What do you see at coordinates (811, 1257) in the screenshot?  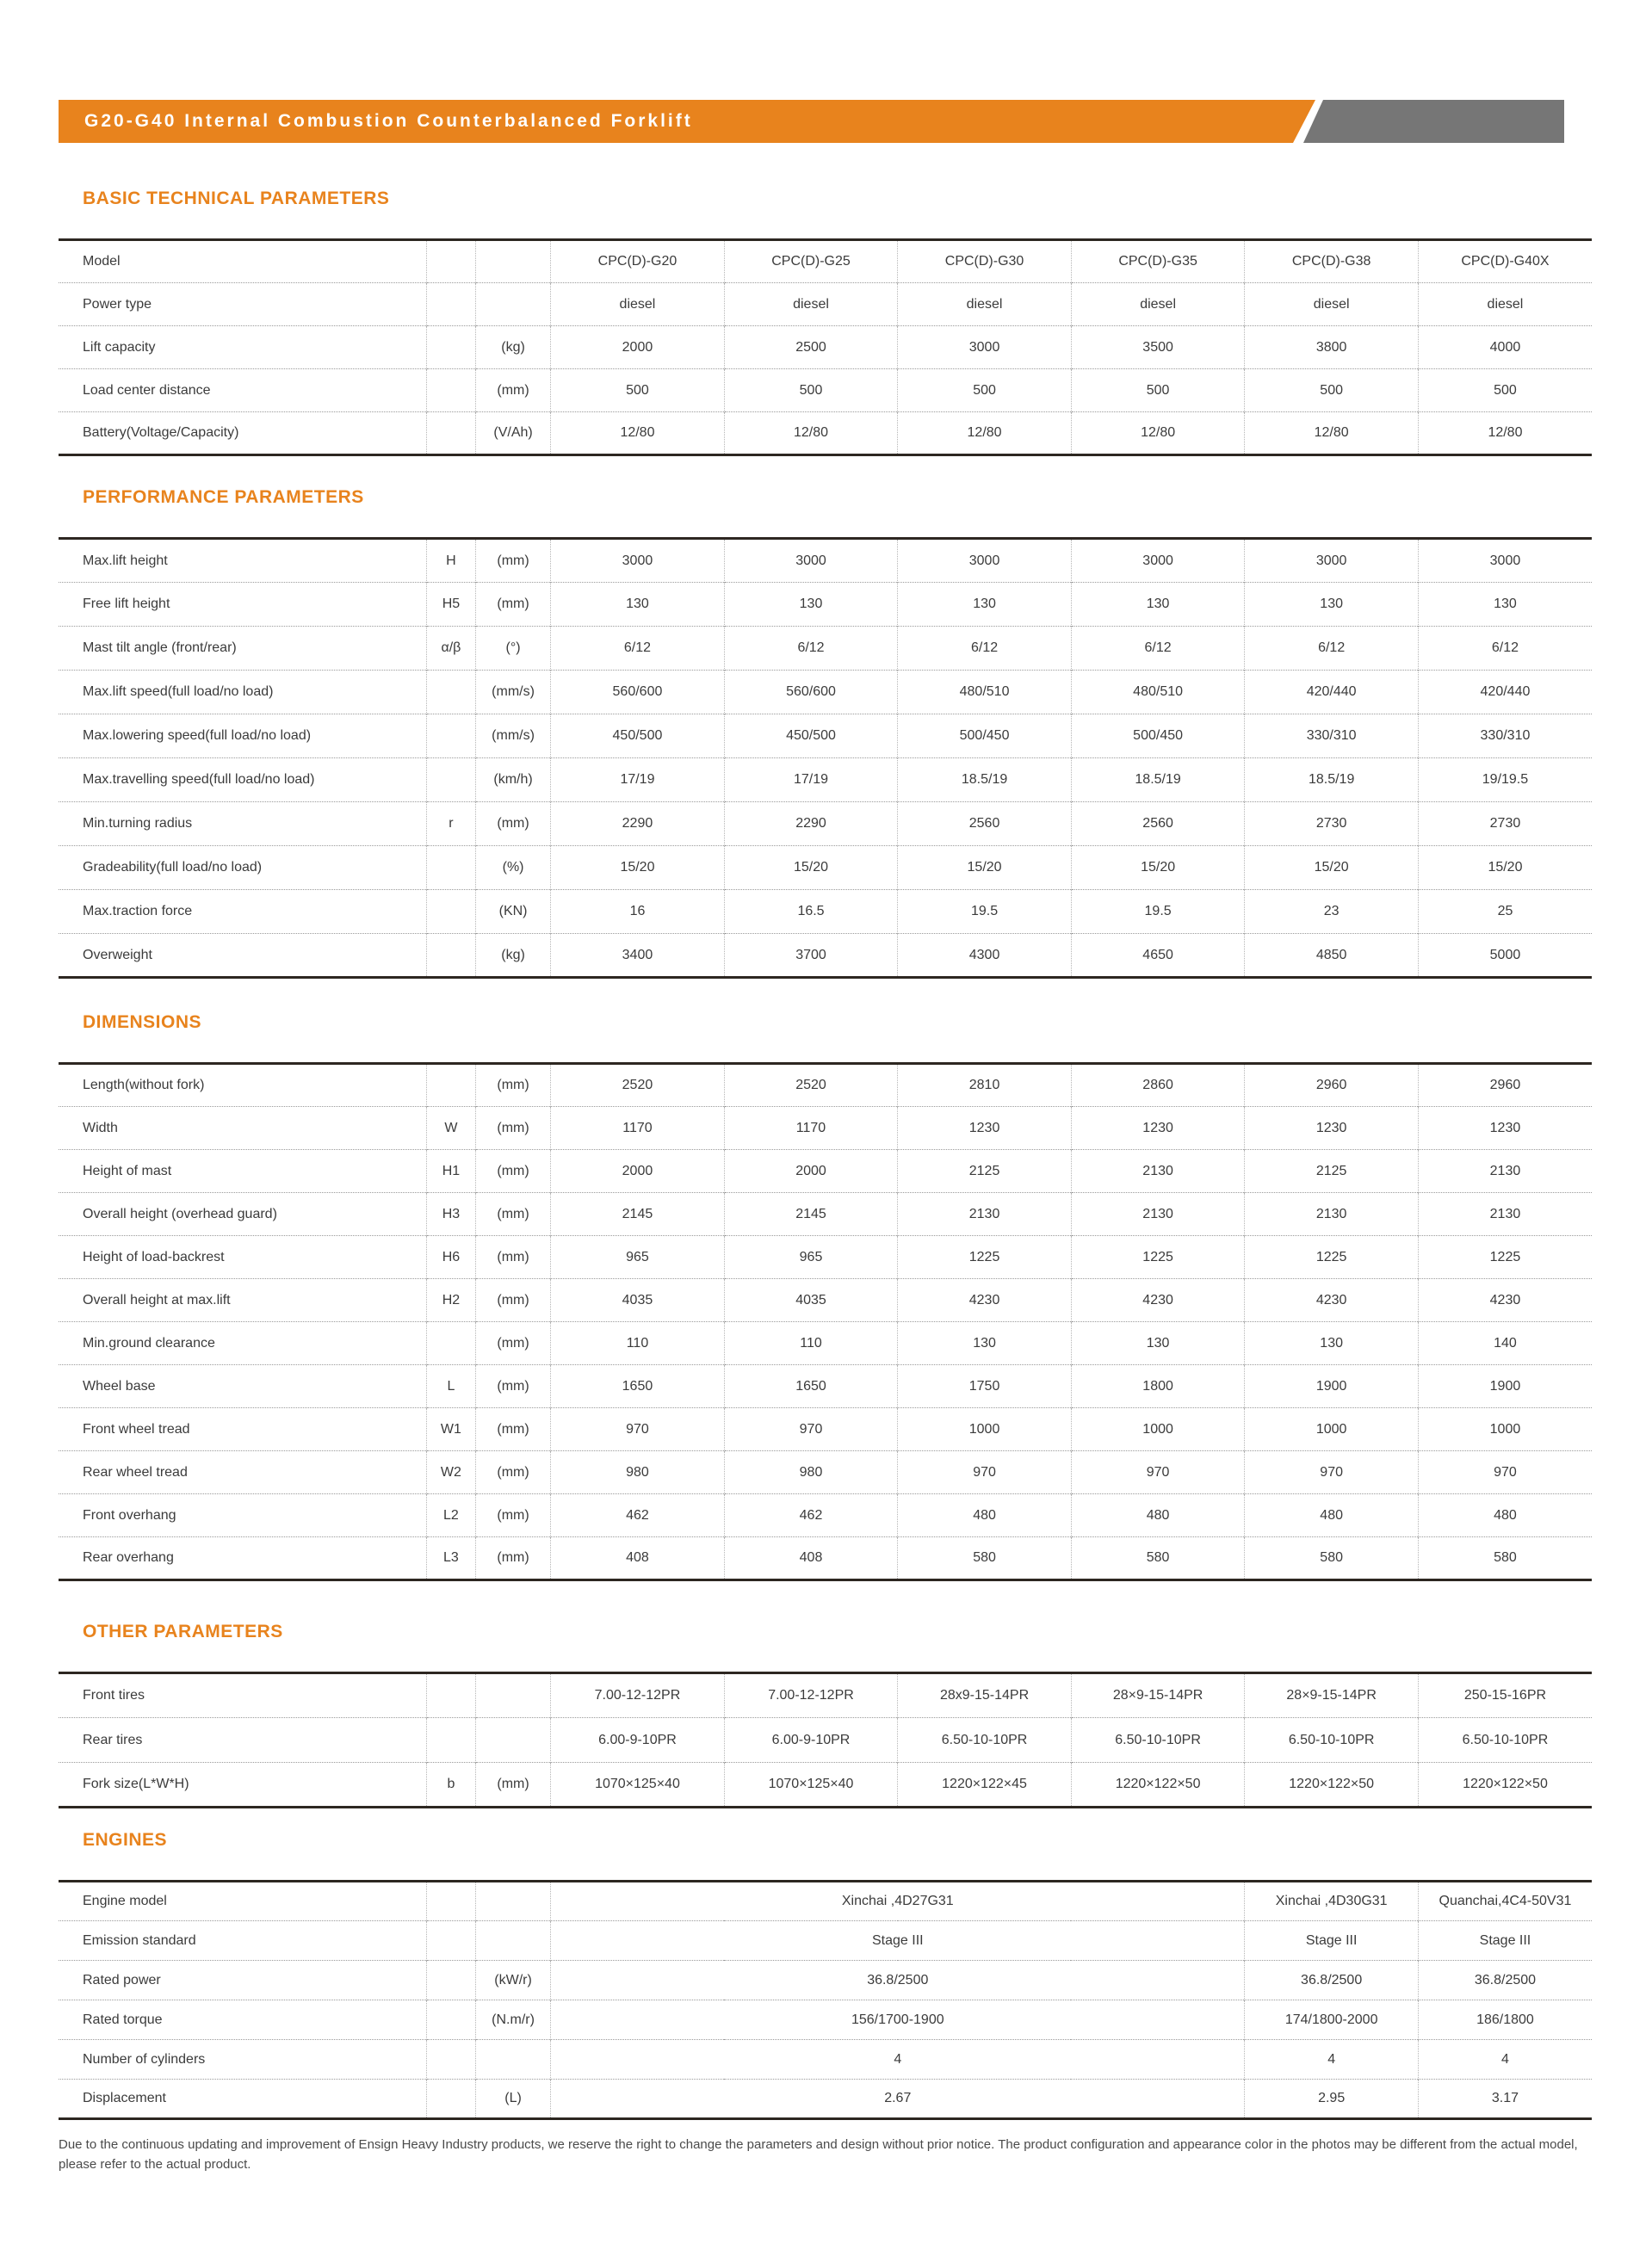 I see `value-cell: 965` at bounding box center [811, 1257].